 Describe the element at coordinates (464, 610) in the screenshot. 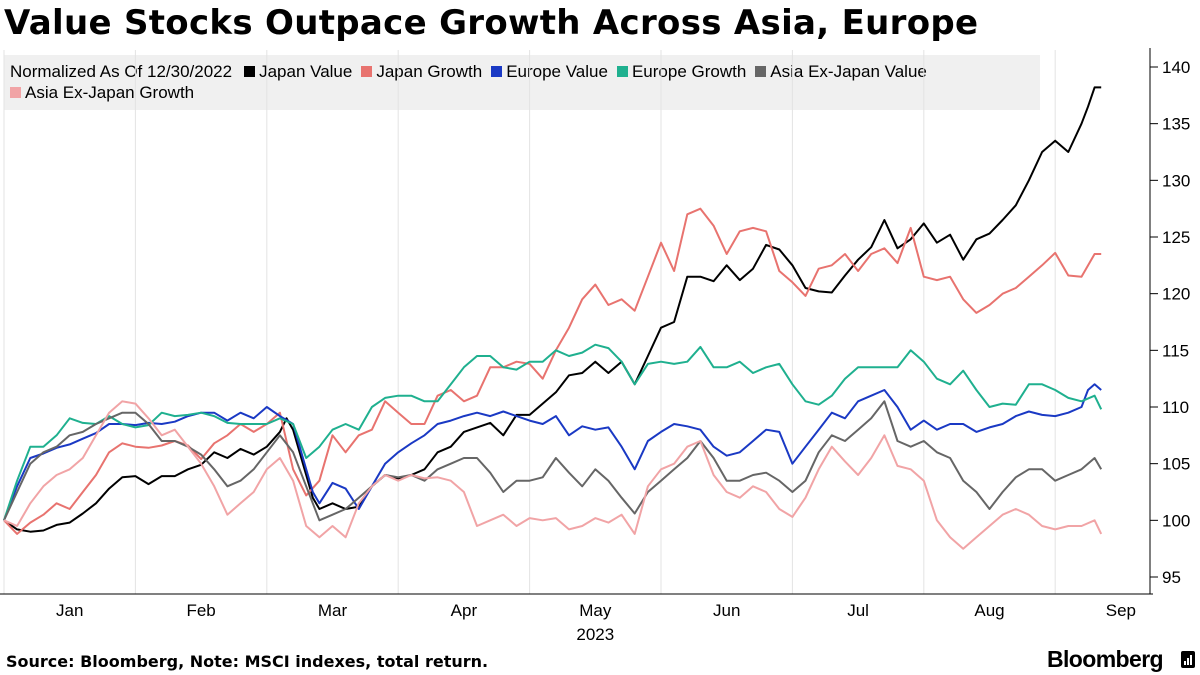

I see `x-tick-label: Apr` at that location.